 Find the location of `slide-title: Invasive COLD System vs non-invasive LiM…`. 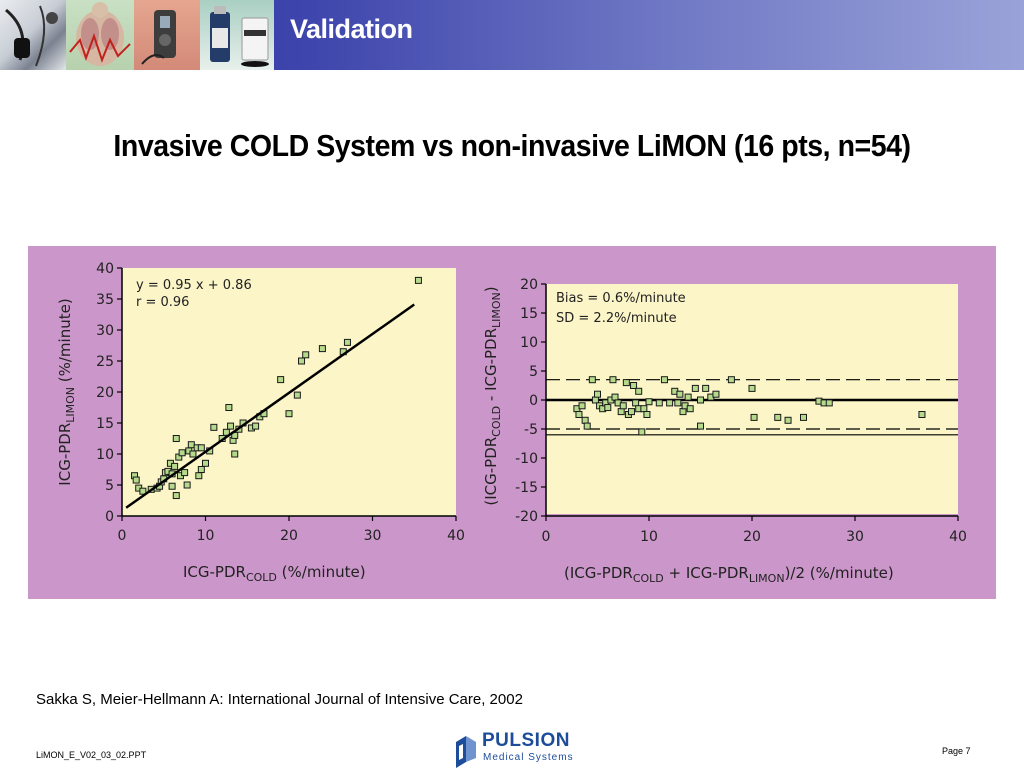

slide-title: Invasive COLD System vs non-invasive LiM… is located at coordinates (512, 145).